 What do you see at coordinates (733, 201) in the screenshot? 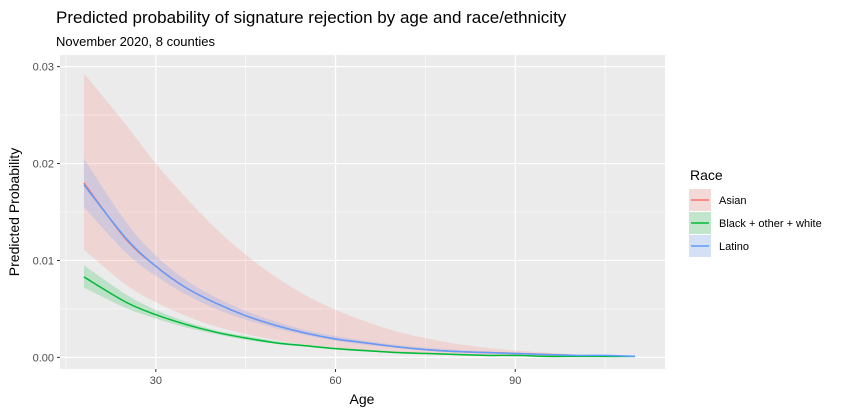
I see `legend-label: Asian` at bounding box center [733, 201].